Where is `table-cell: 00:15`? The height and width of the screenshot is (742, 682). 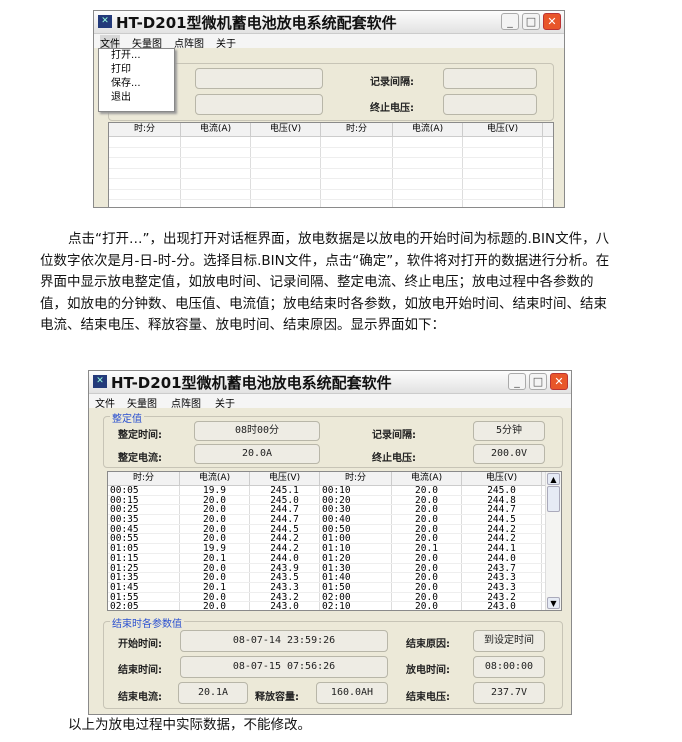 table-cell: 00:15 is located at coordinates (144, 500).